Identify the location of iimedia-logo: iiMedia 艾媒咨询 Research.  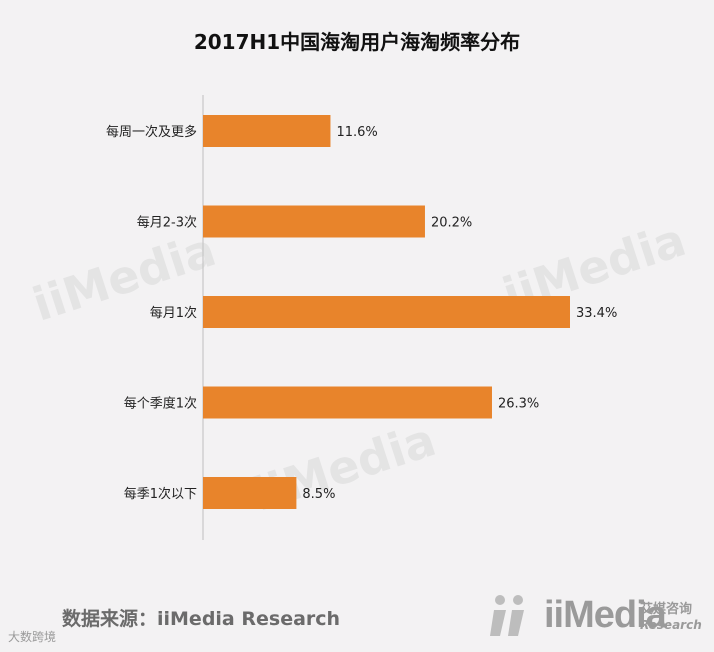
(595, 616).